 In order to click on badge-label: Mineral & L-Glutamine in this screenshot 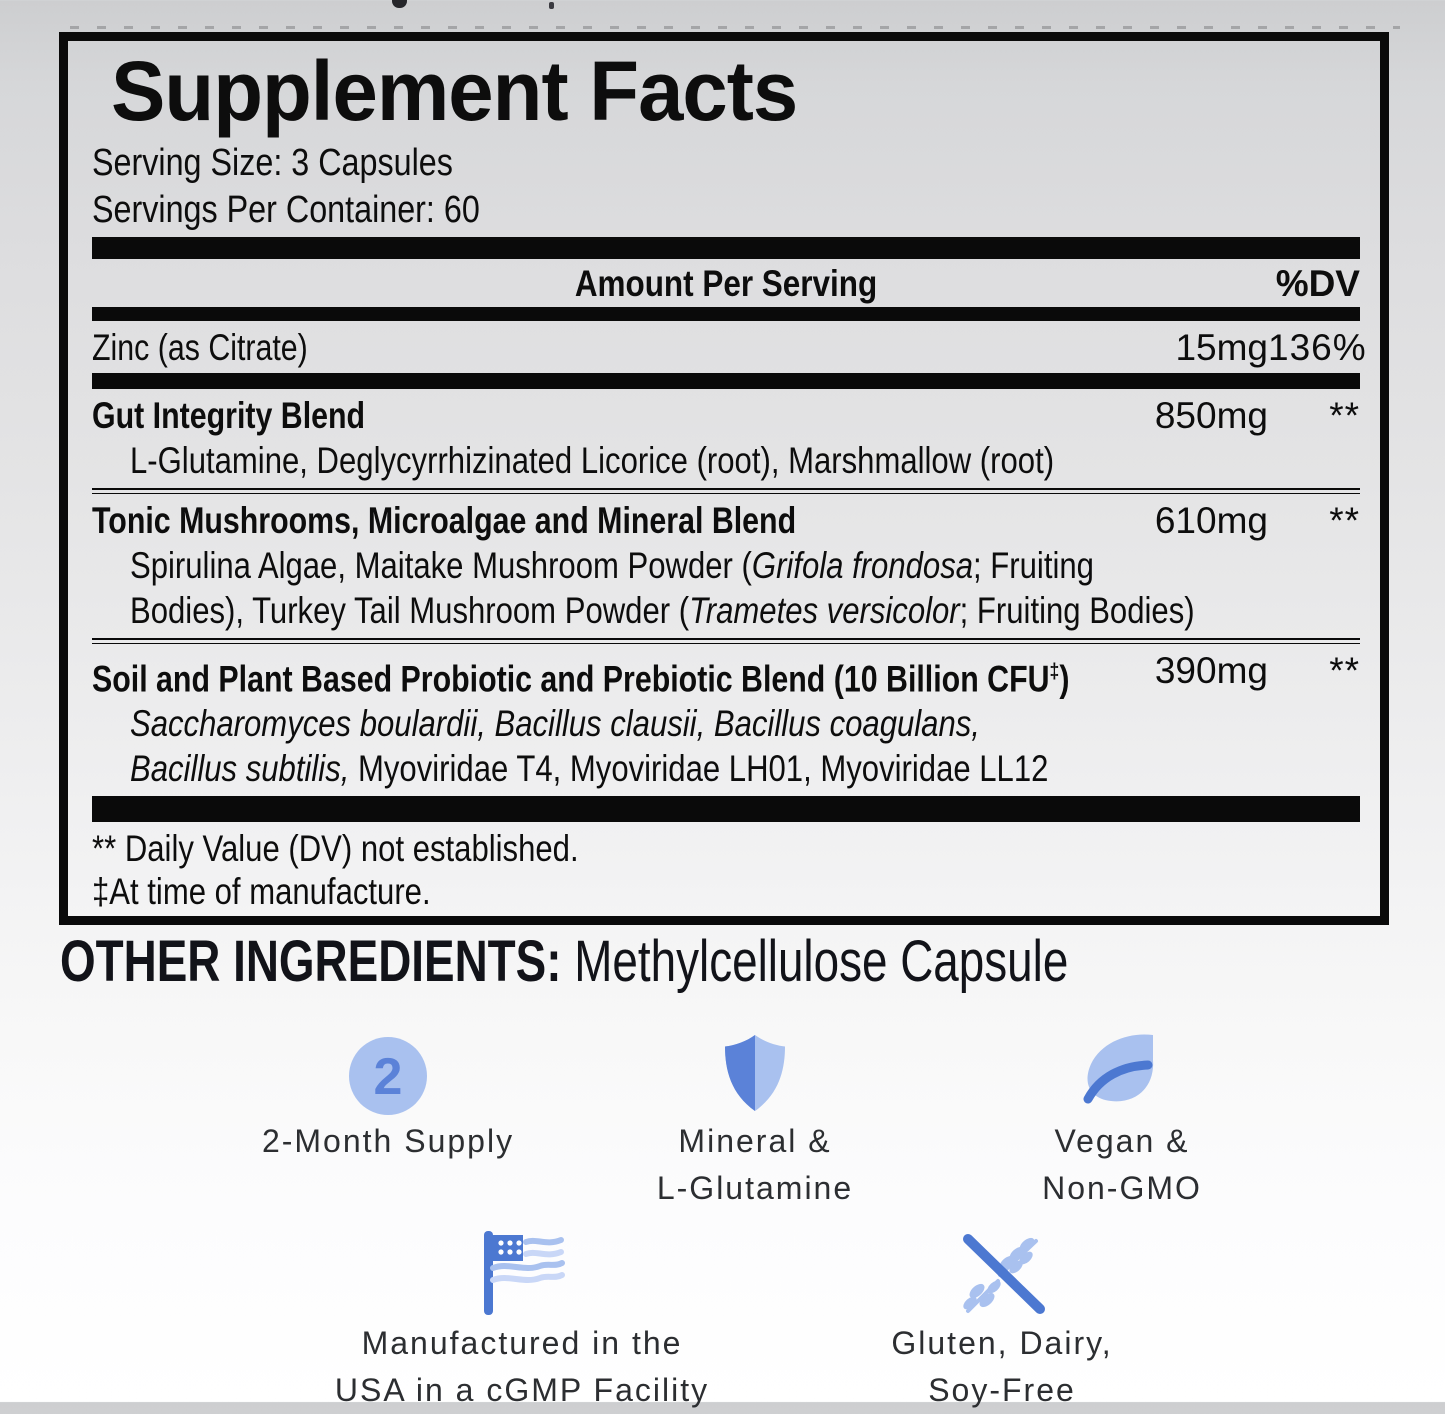, I will do `click(755, 1164)`.